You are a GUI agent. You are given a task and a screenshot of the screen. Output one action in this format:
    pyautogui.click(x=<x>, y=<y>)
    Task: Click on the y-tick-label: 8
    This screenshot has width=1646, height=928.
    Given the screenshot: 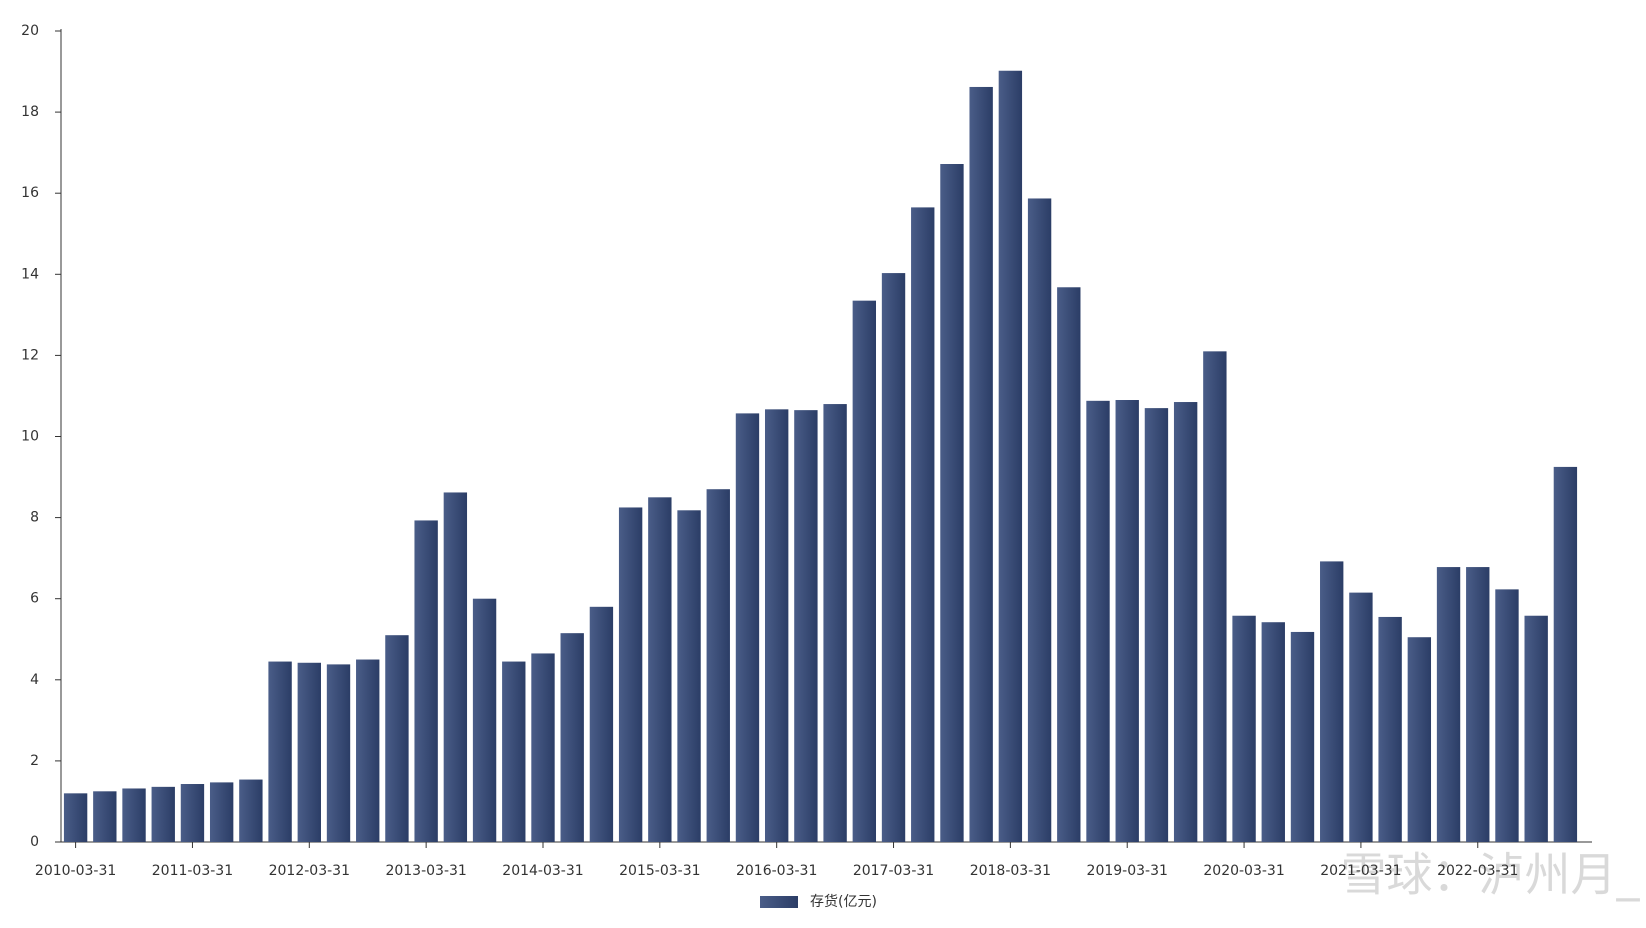 What is the action you would take?
    pyautogui.click(x=34, y=518)
    